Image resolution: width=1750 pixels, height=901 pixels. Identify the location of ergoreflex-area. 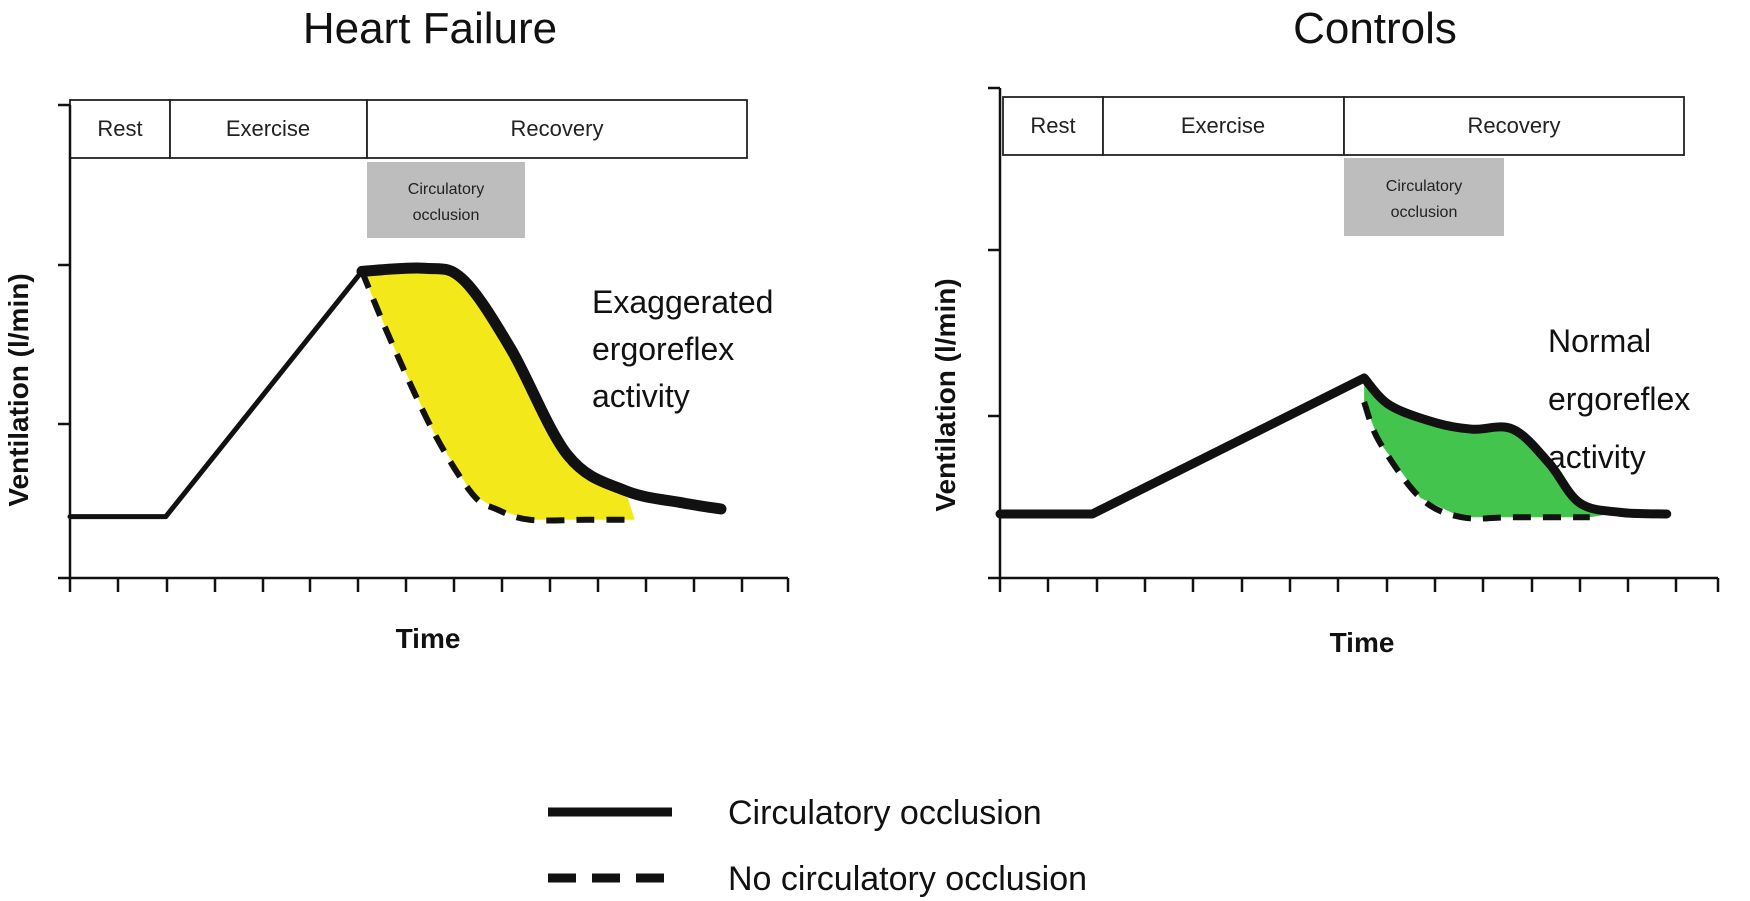
(1492, 448).